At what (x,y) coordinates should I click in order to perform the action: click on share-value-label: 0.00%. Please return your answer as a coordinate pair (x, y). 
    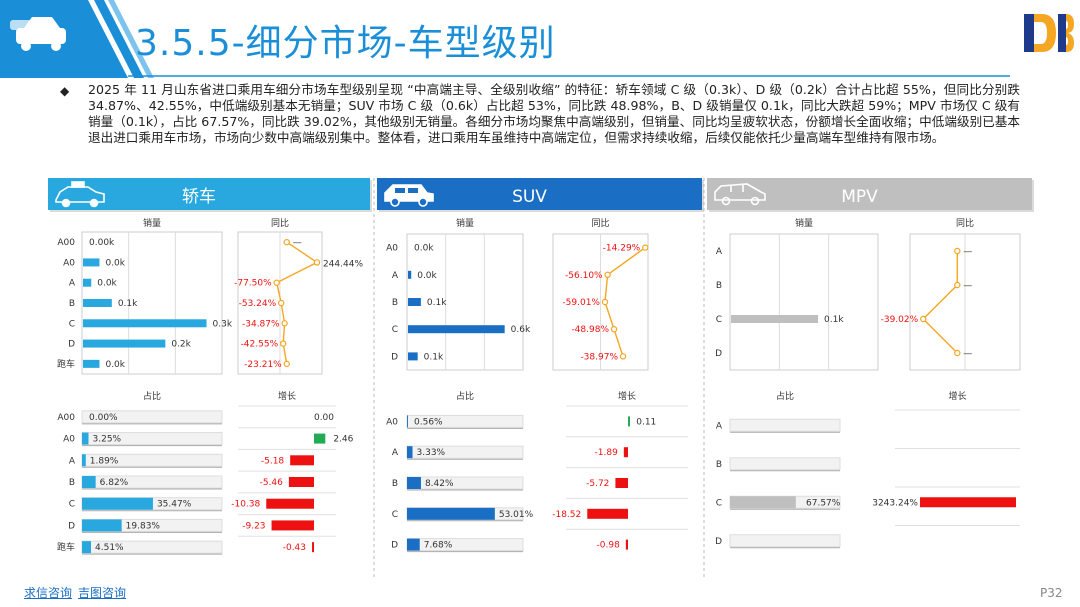
    Looking at the image, I should click on (103, 418).